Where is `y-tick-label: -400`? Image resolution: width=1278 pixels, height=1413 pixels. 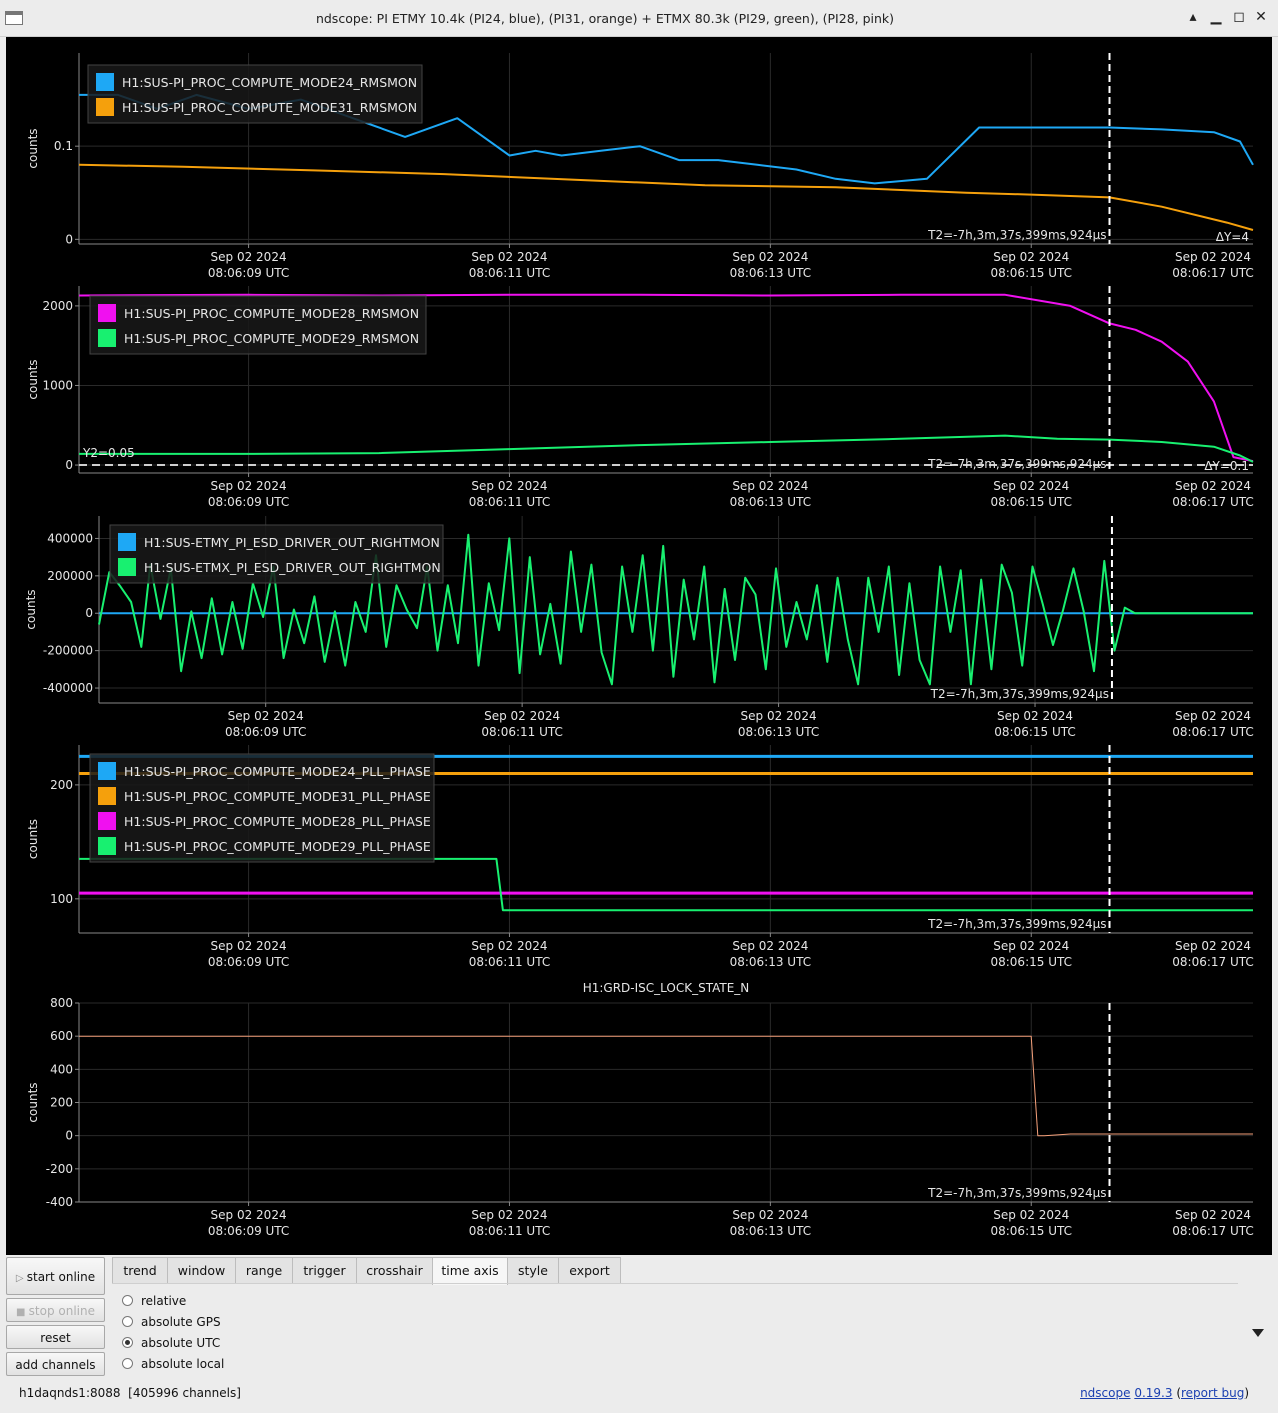 y-tick-label: -400 is located at coordinates (59, 1202).